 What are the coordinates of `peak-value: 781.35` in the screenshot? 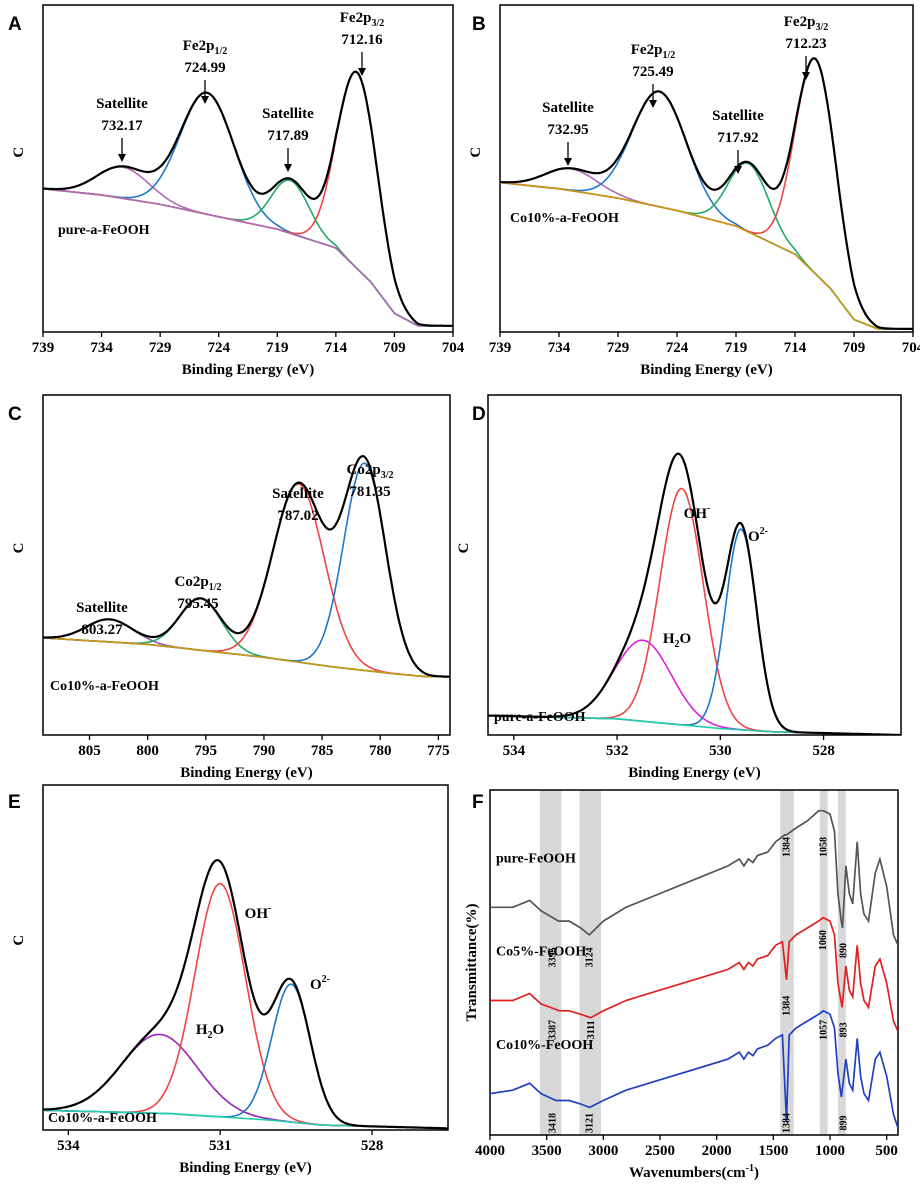 It's located at (369, 492).